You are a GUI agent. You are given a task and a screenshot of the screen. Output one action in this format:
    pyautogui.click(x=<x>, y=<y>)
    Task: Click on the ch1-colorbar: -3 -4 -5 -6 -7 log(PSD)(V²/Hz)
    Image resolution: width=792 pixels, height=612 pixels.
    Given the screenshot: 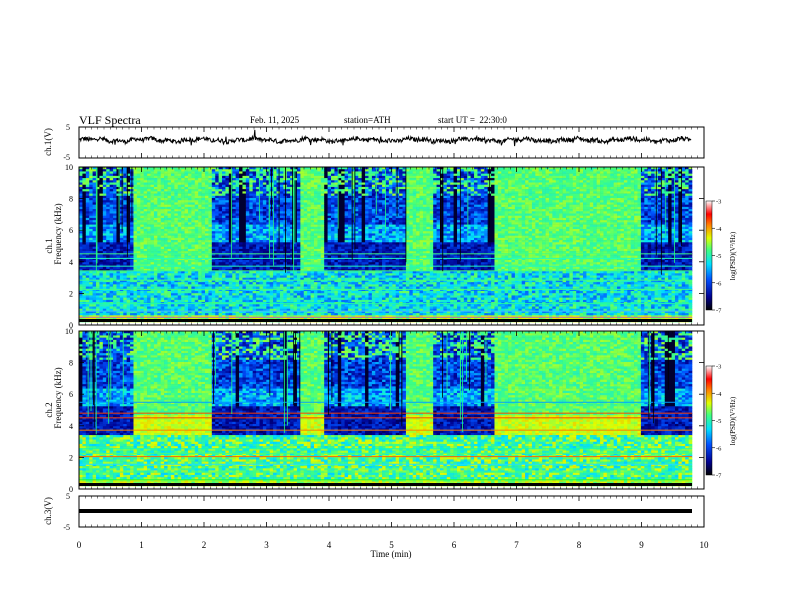 What is the action you would take?
    pyautogui.click(x=721, y=257)
    